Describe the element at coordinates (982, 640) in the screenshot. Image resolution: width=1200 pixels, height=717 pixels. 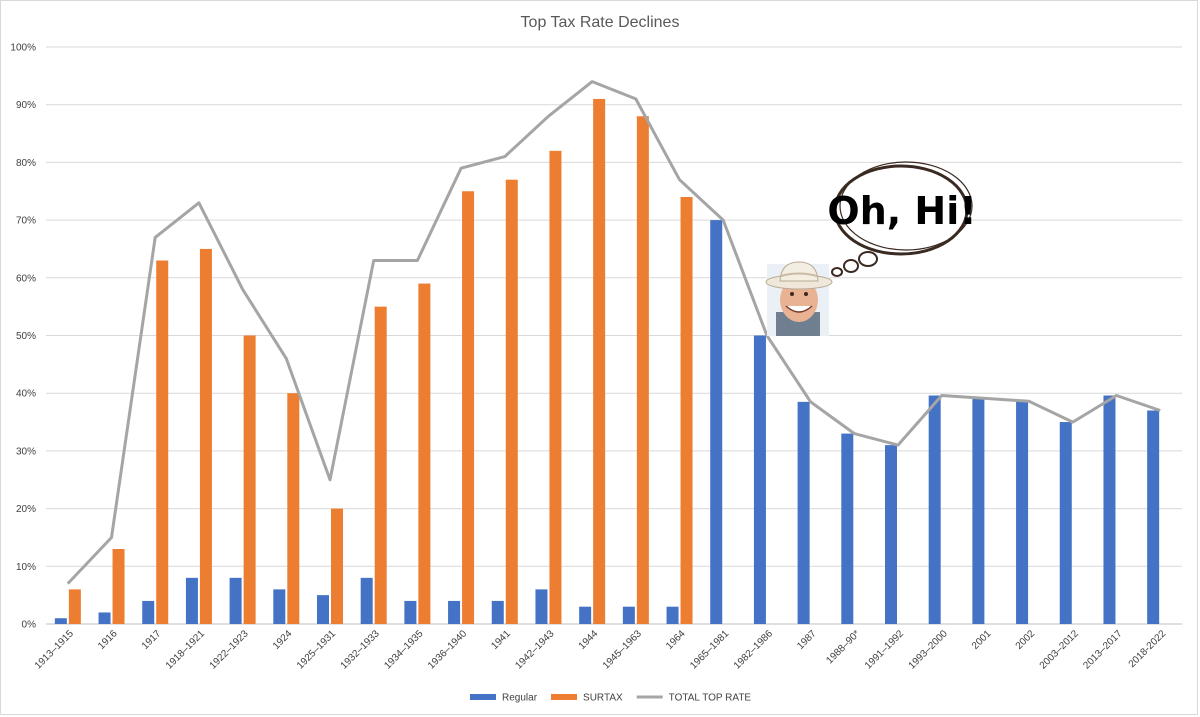
I see `x-tick-label: 2001` at that location.